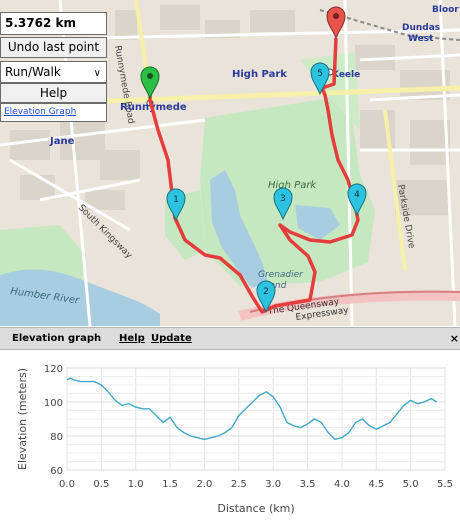 This screenshot has width=460, height=523. Describe the element at coordinates (357, 195) in the screenshot. I see `waypoint-label-4: 4` at that location.